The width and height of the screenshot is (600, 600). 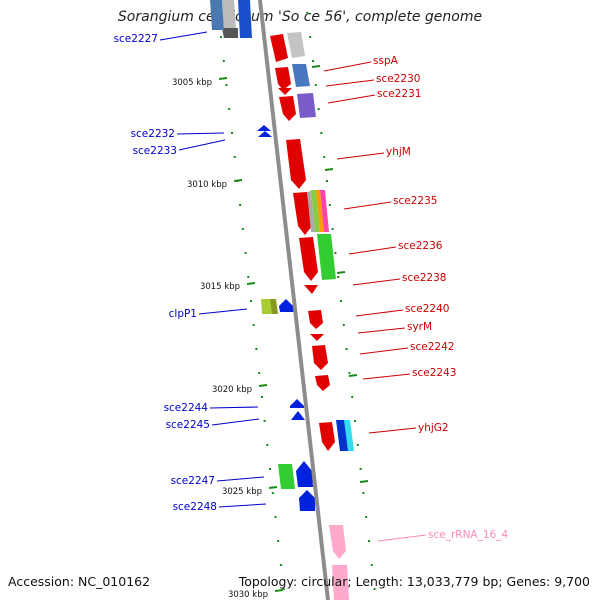 What do you see at coordinates (349, 435) in the screenshot?
I see `gene-yhjG2-cyan` at bounding box center [349, 435].